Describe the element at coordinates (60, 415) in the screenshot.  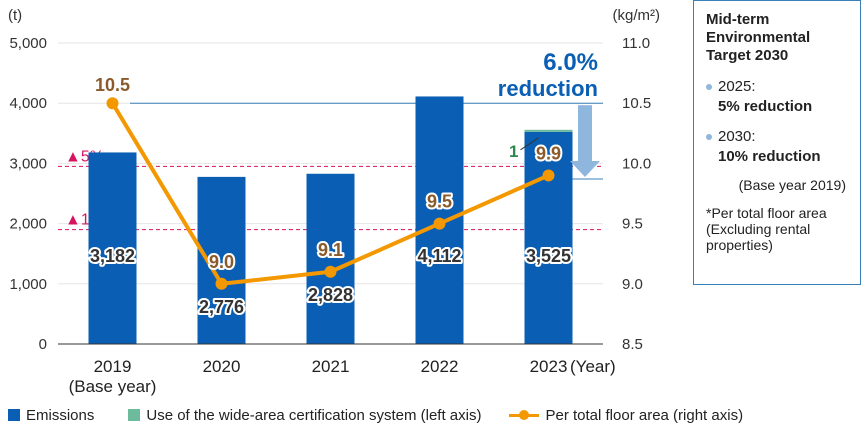
I see `legend-label-emissions: Emissions` at that location.